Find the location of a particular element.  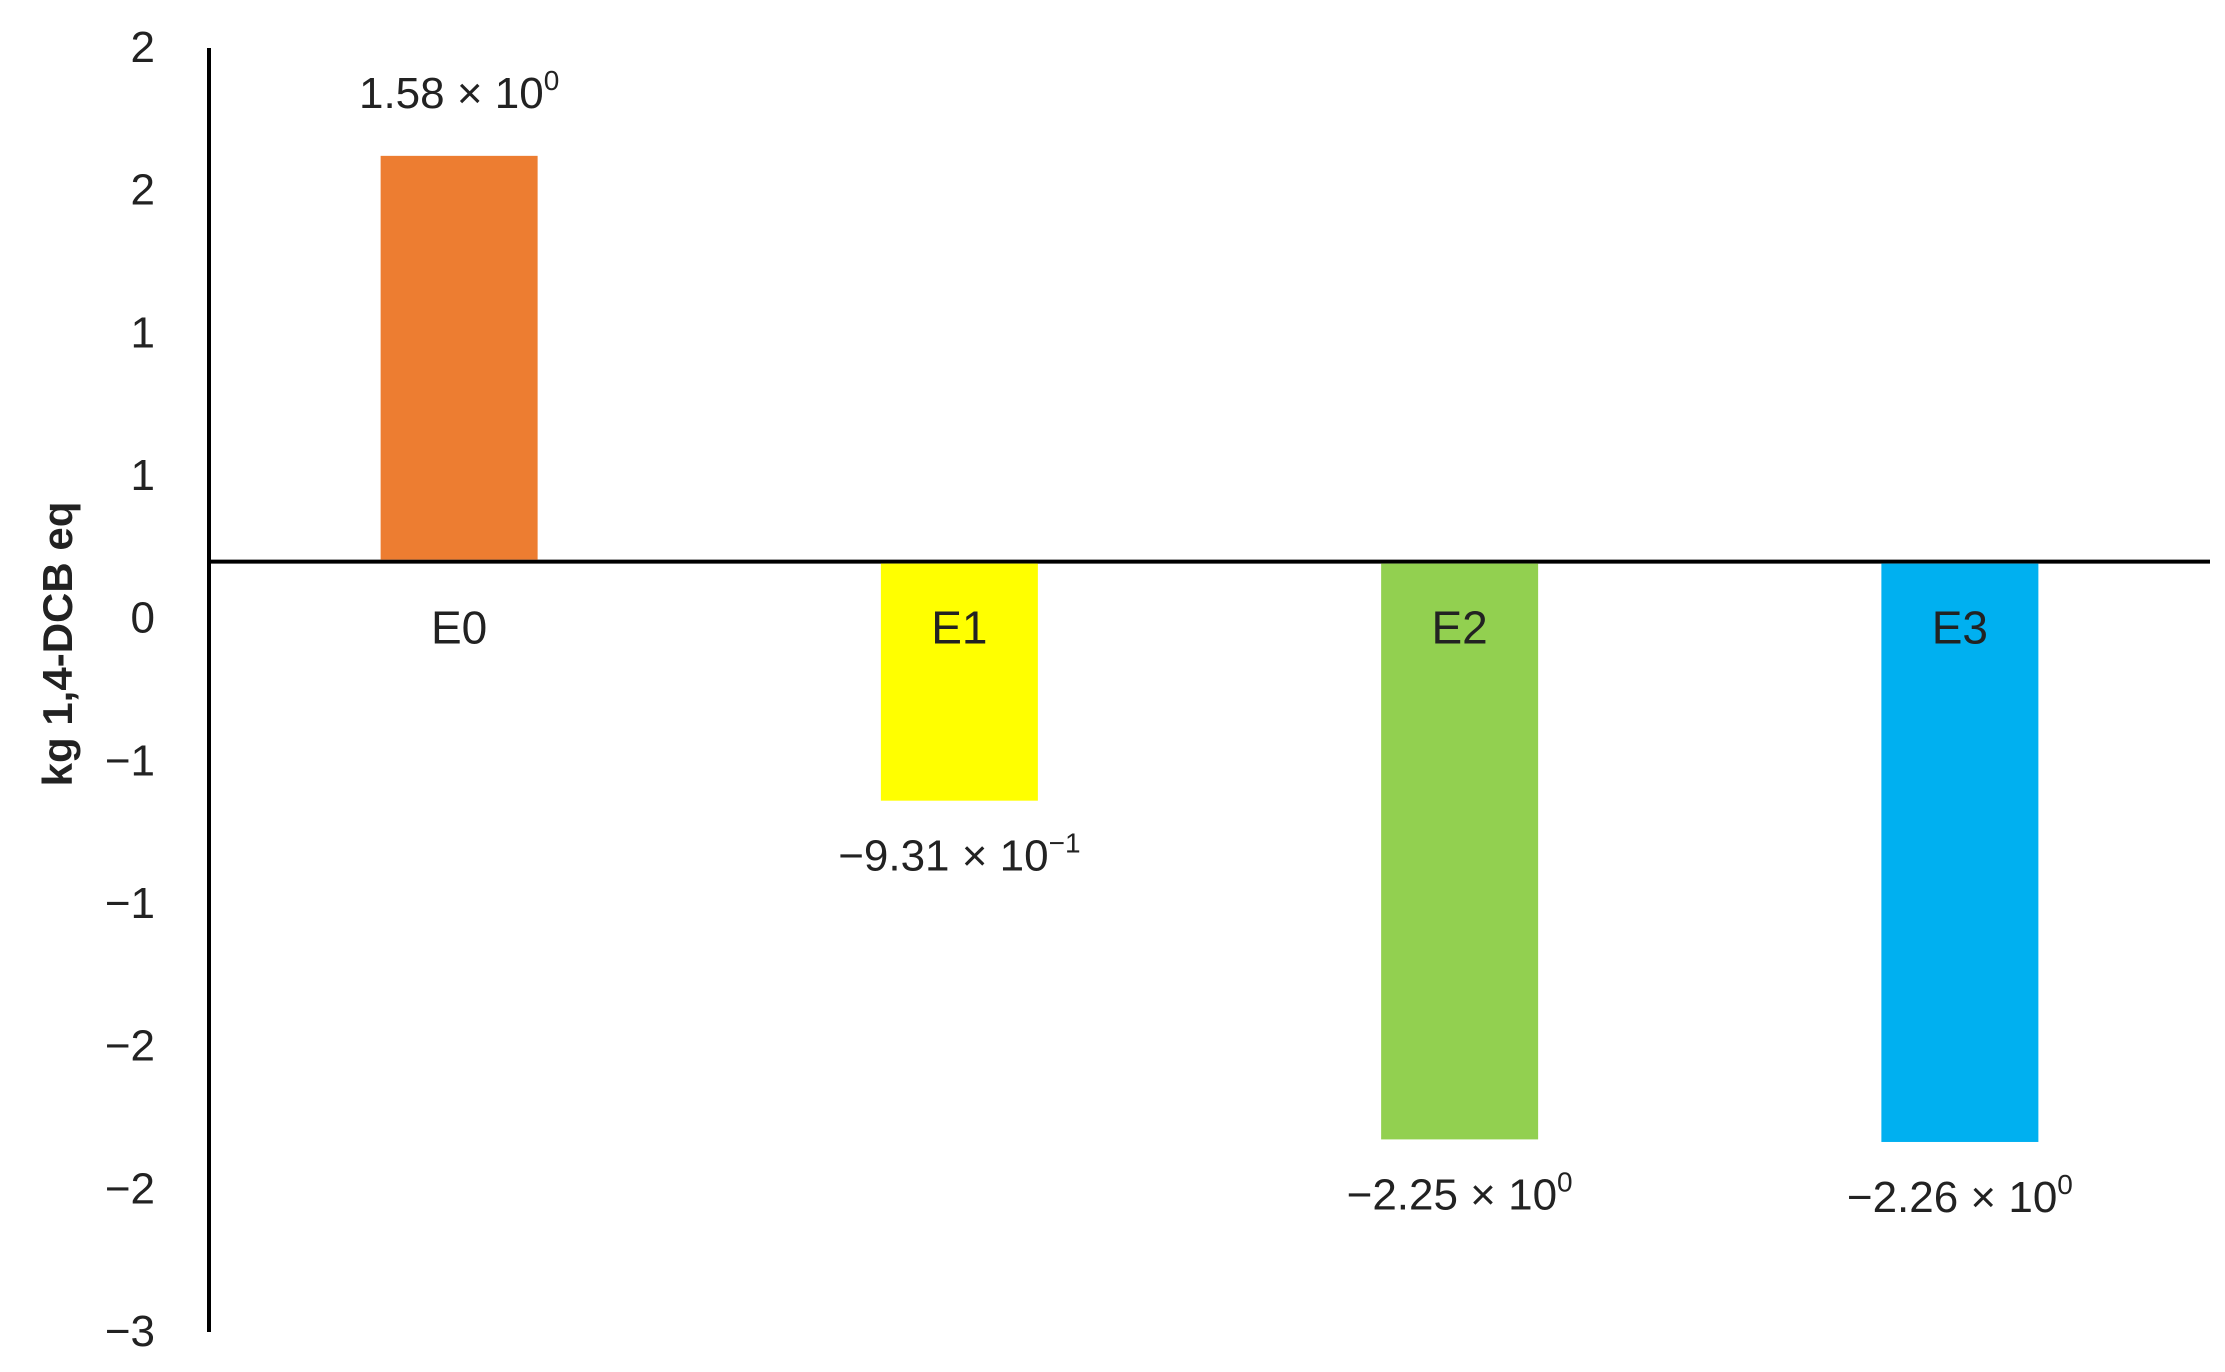

category-label-e1: E1 is located at coordinates (959, 628).